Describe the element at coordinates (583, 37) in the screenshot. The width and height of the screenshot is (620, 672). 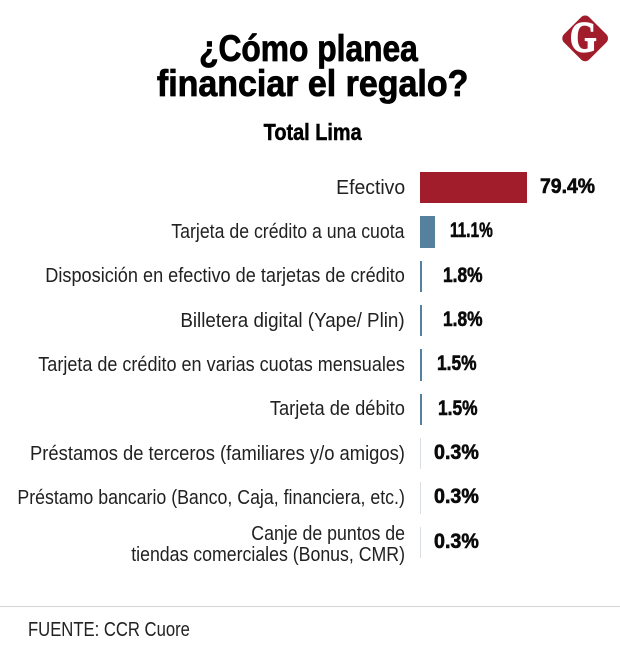
I see `svg-text: G` at that location.